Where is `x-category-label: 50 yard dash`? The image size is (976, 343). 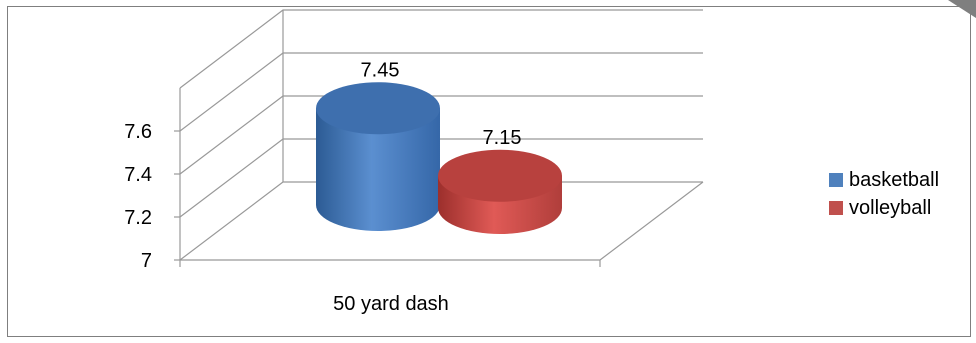 x-category-label: 50 yard dash is located at coordinates (391, 304).